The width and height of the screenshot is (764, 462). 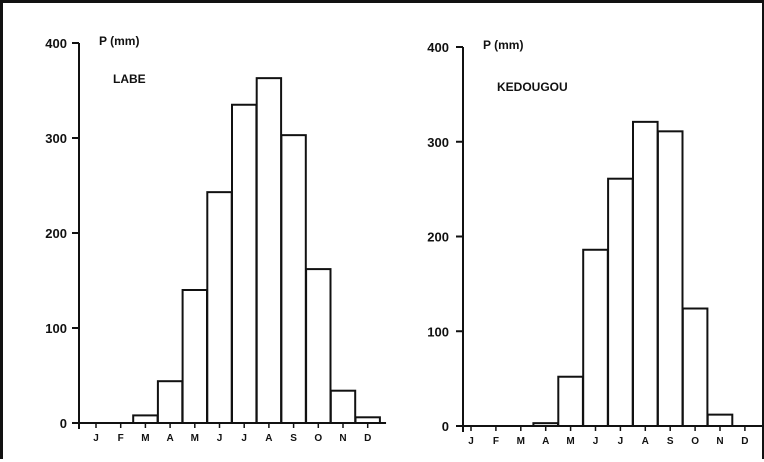 What do you see at coordinates (129, 79) in the screenshot?
I see `station-name: LABE` at bounding box center [129, 79].